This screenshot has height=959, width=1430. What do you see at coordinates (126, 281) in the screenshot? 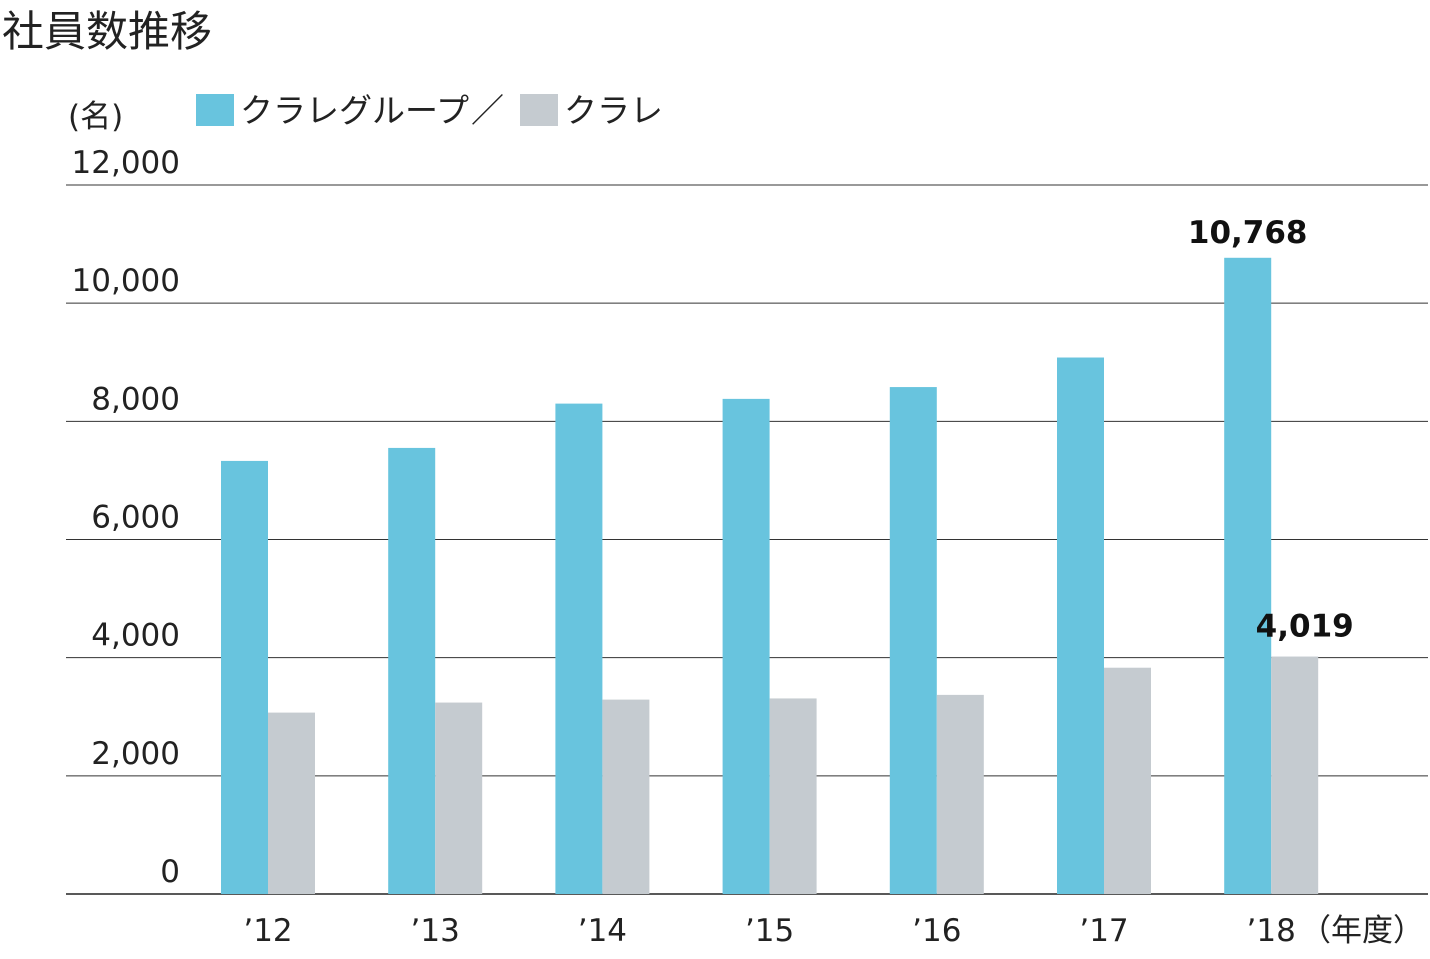
I see `y-tick-label: 10,000` at bounding box center [126, 281].